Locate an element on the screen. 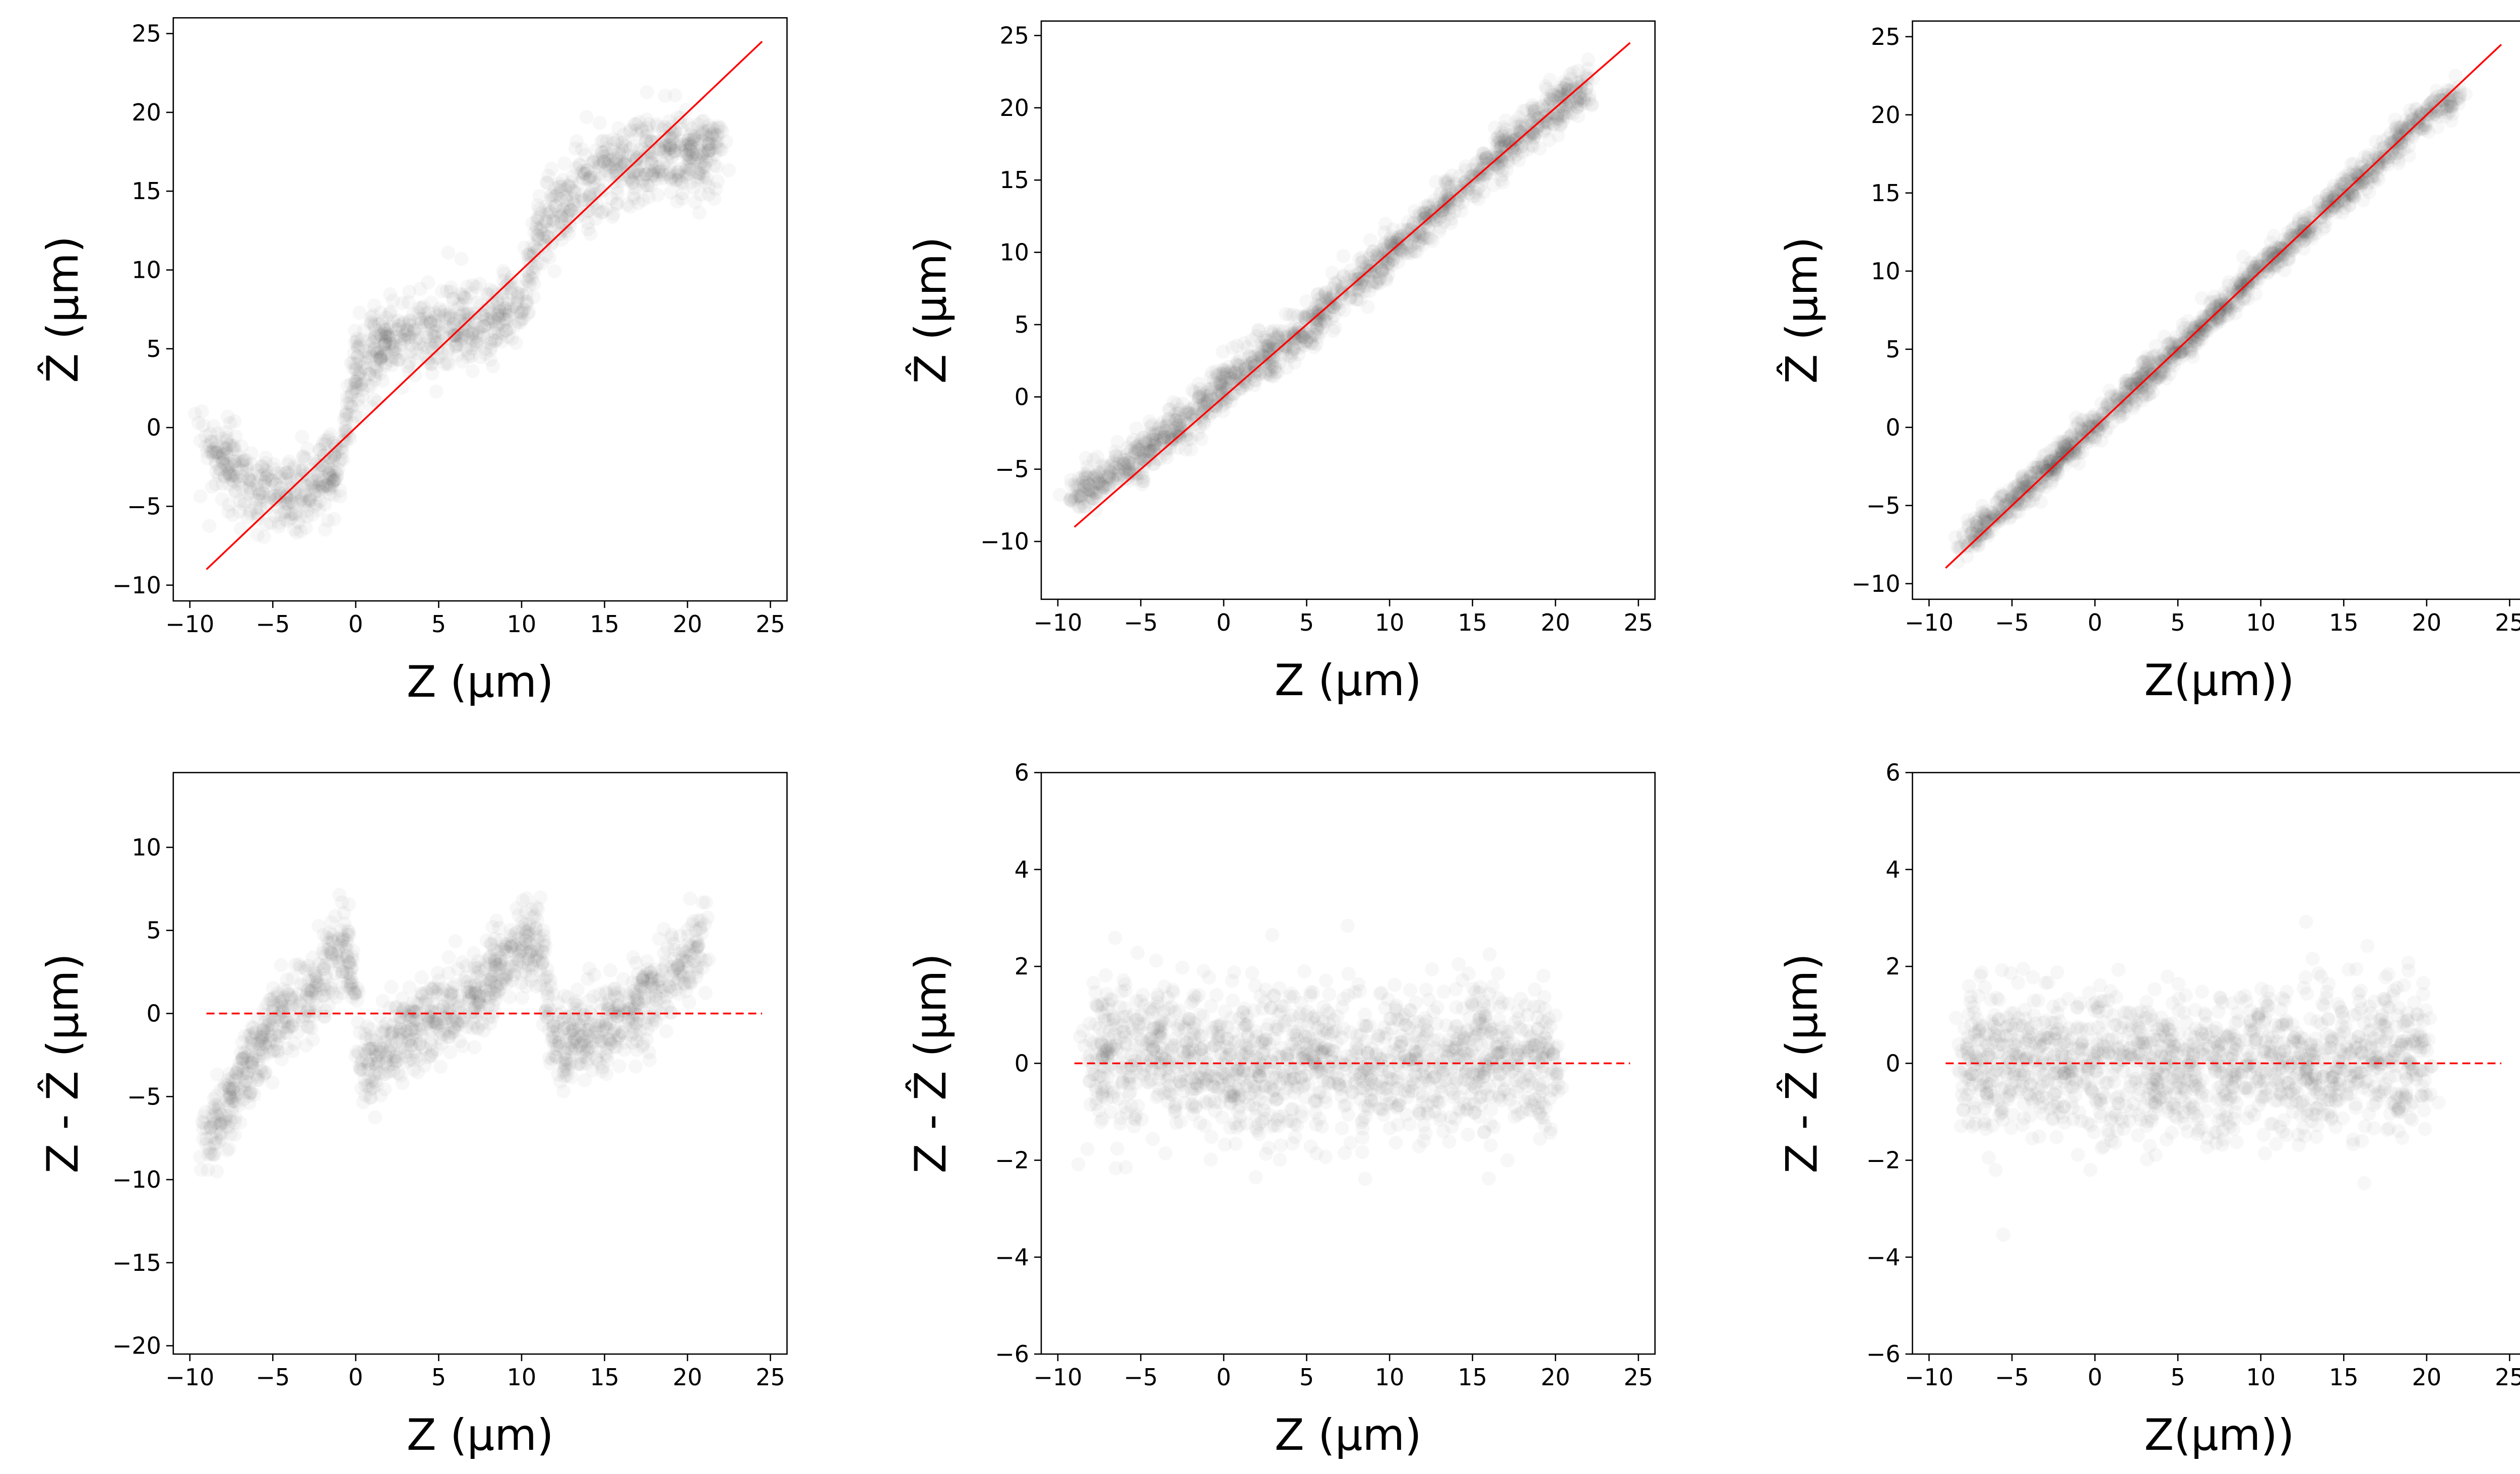 The height and width of the screenshot is (1474, 2520). scatter-points is located at coordinates (454, 1033).